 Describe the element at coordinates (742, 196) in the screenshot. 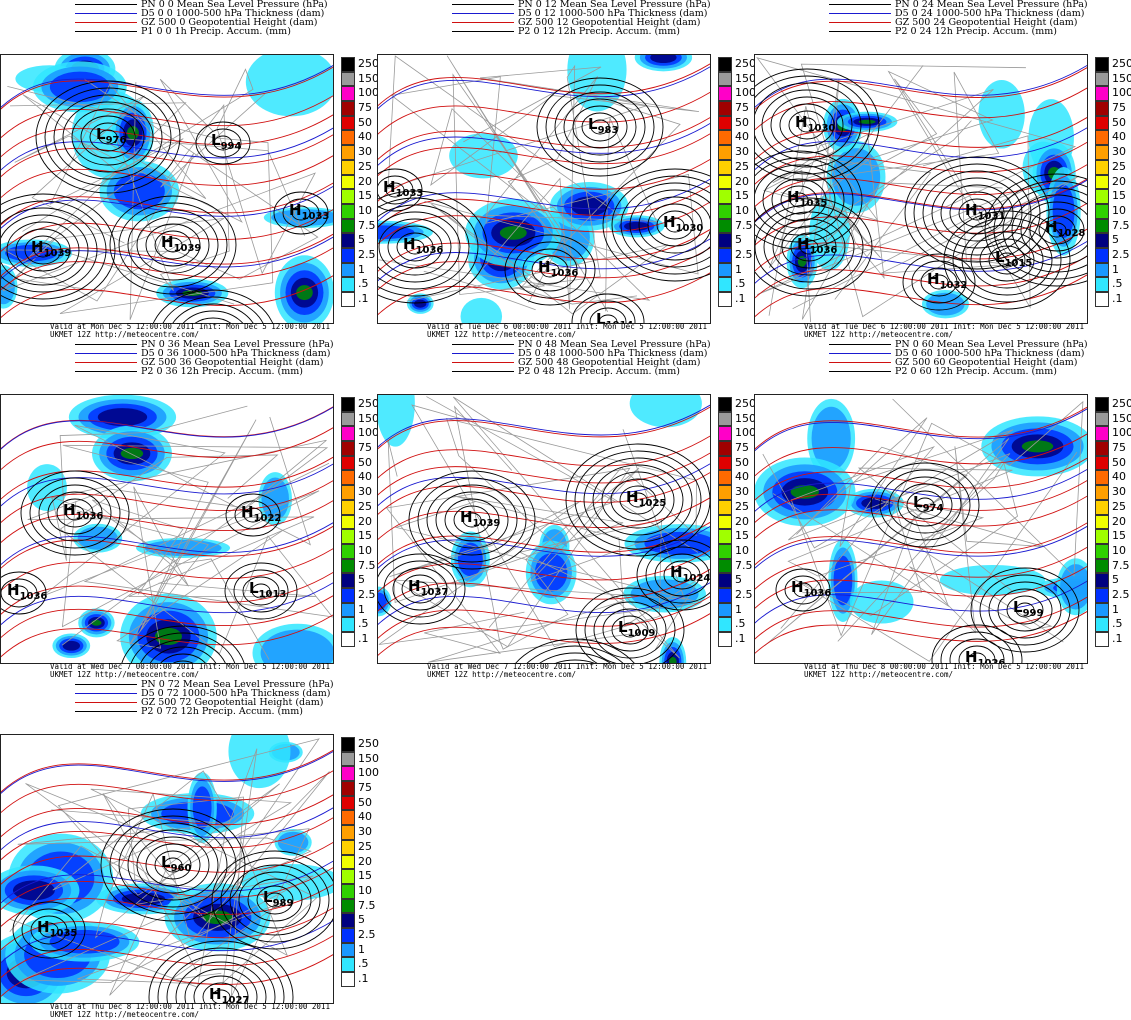

I see `colorbar-level-label: 15` at that location.